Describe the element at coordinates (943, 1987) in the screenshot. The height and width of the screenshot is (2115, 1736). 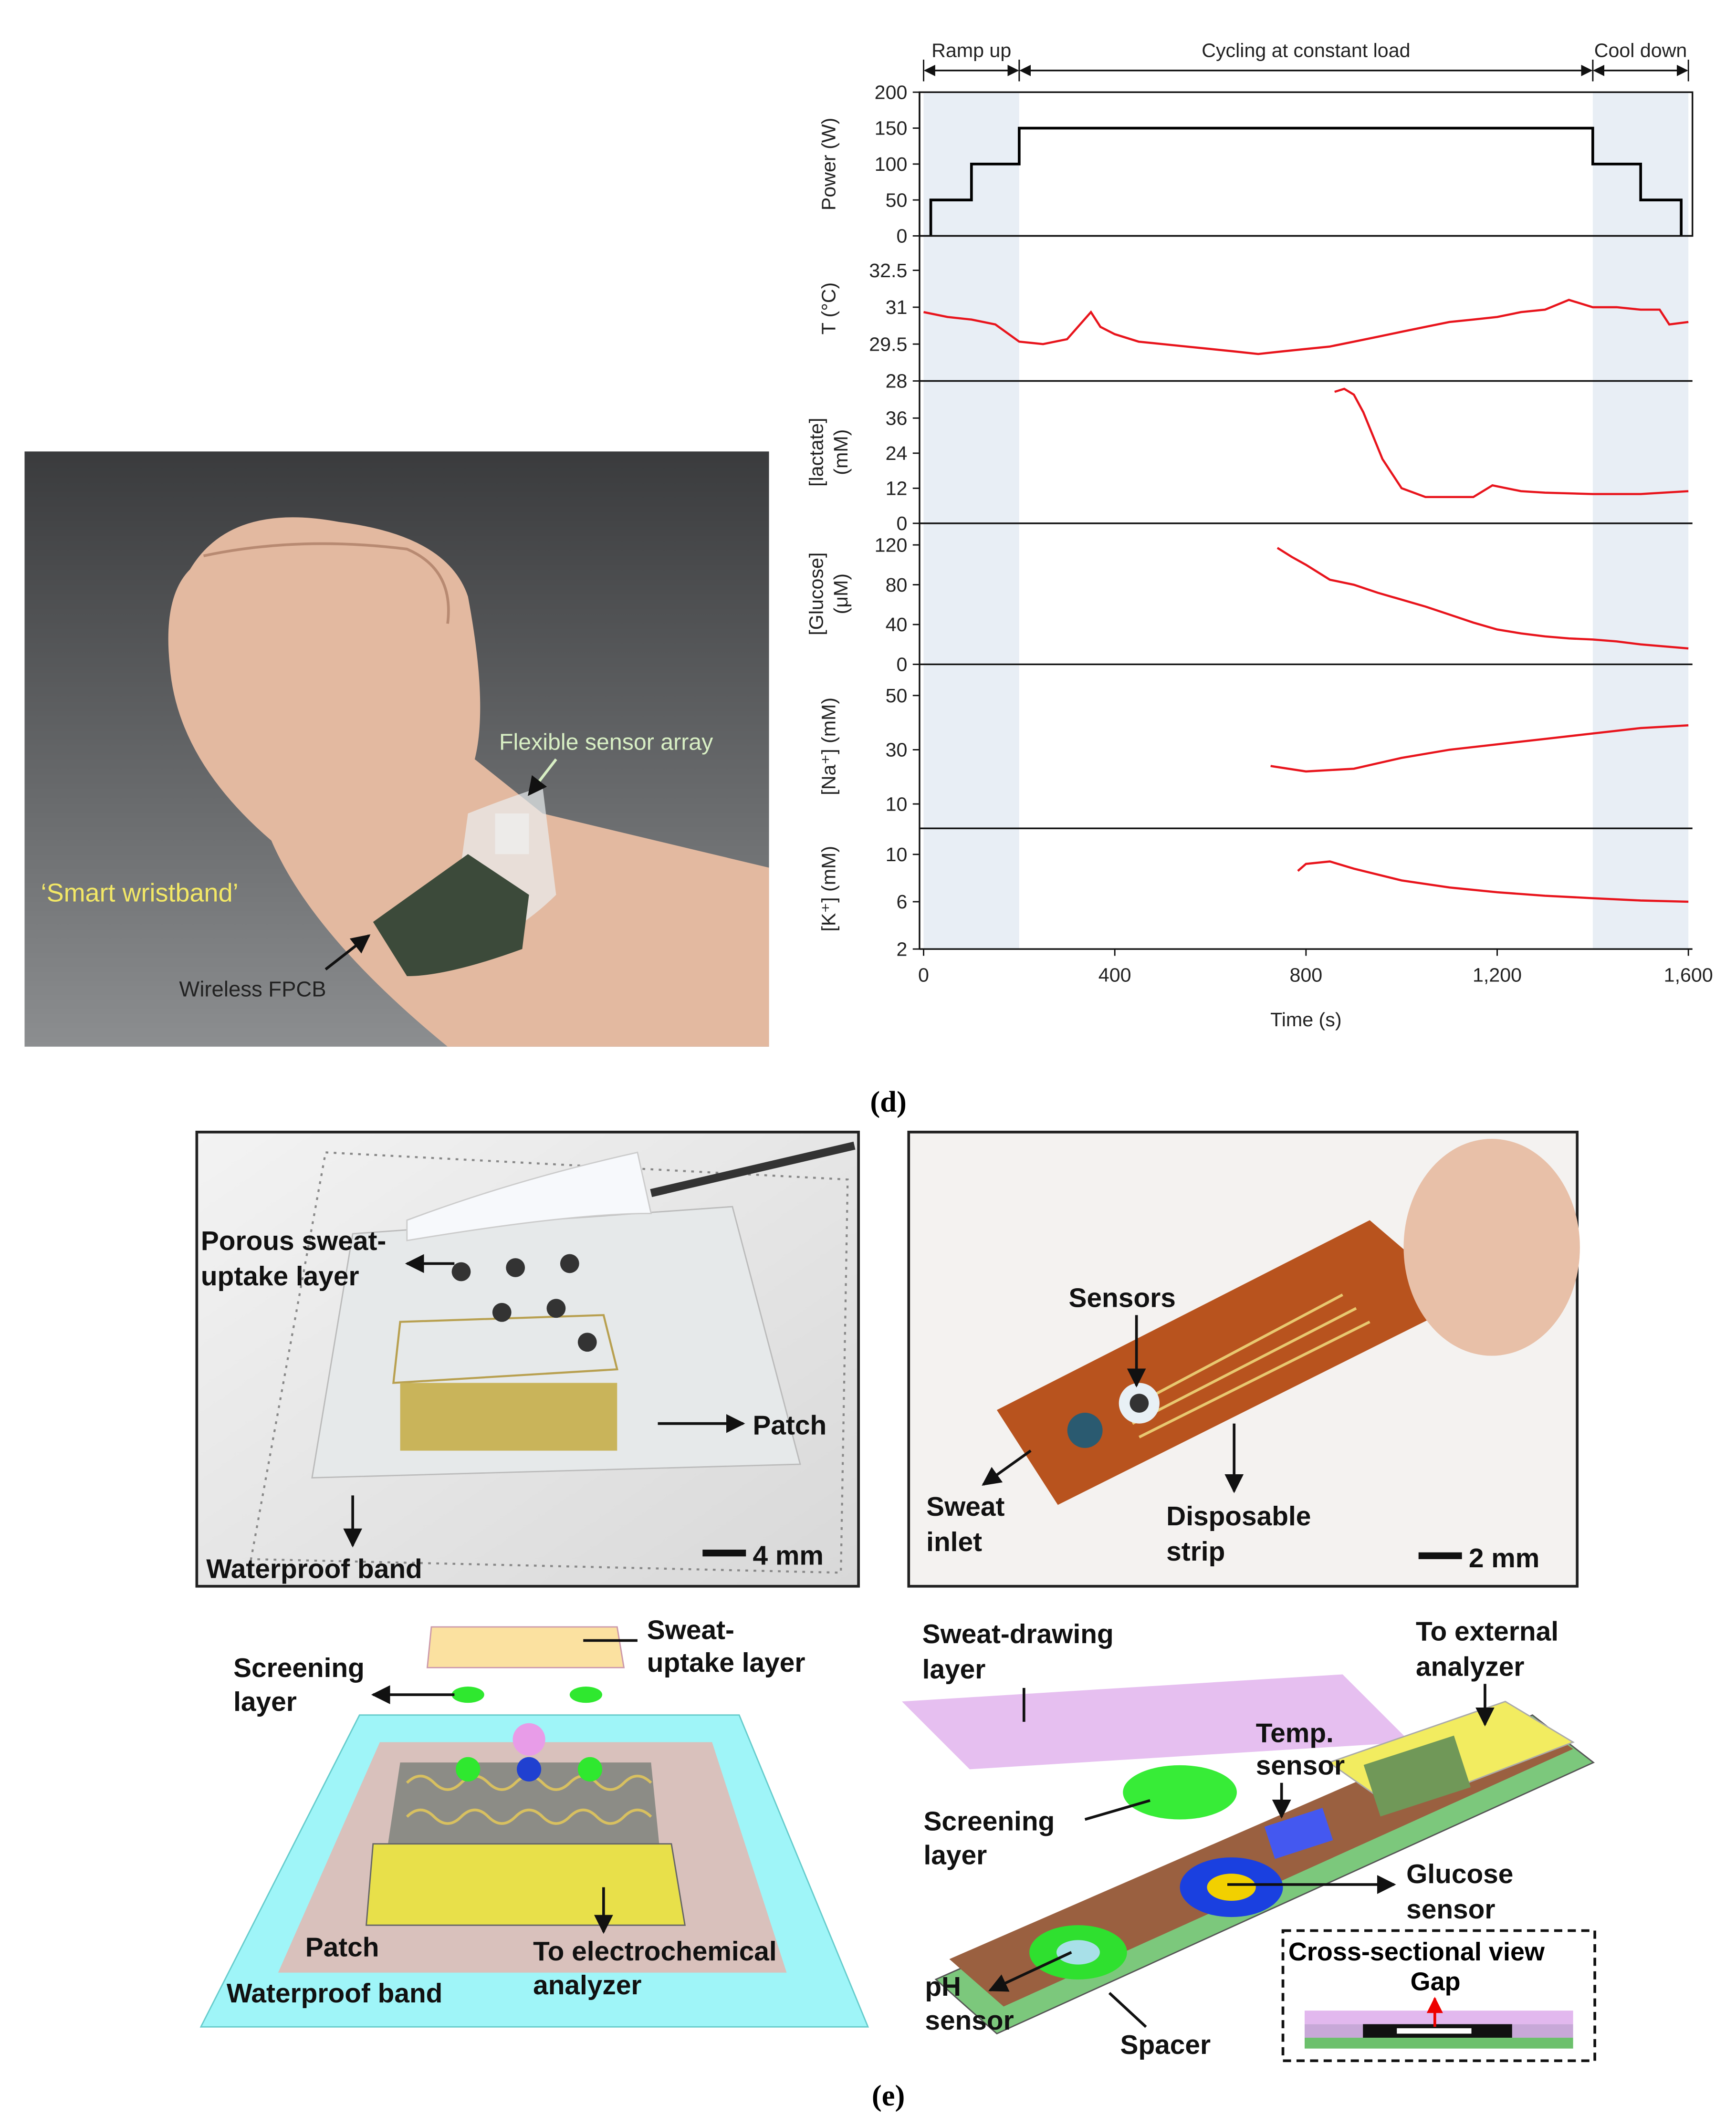
I see `label: pH` at that location.